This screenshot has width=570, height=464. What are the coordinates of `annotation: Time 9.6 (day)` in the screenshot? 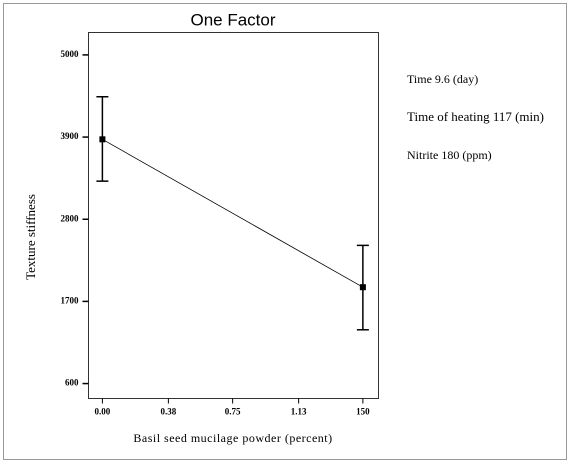 It's located at (442, 79).